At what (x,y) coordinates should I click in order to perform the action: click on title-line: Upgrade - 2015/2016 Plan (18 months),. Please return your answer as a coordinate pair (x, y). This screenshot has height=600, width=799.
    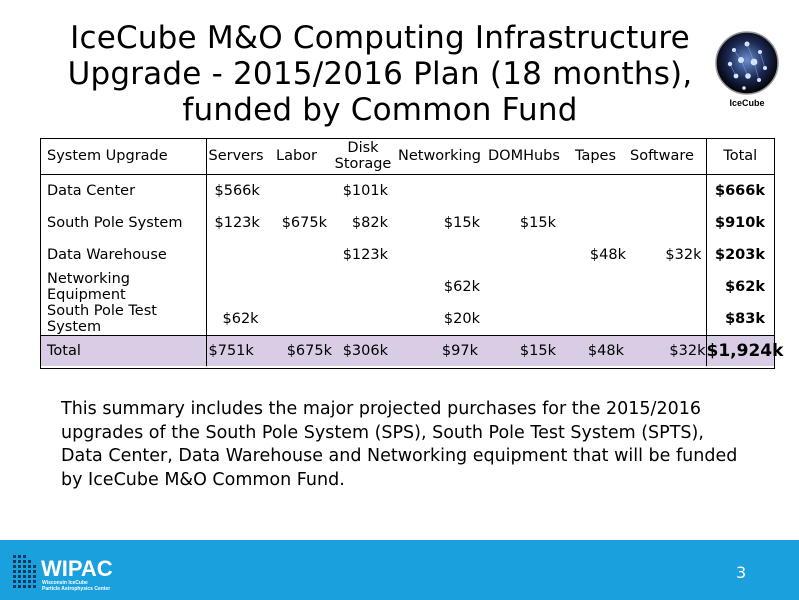
    Looking at the image, I should click on (380, 74).